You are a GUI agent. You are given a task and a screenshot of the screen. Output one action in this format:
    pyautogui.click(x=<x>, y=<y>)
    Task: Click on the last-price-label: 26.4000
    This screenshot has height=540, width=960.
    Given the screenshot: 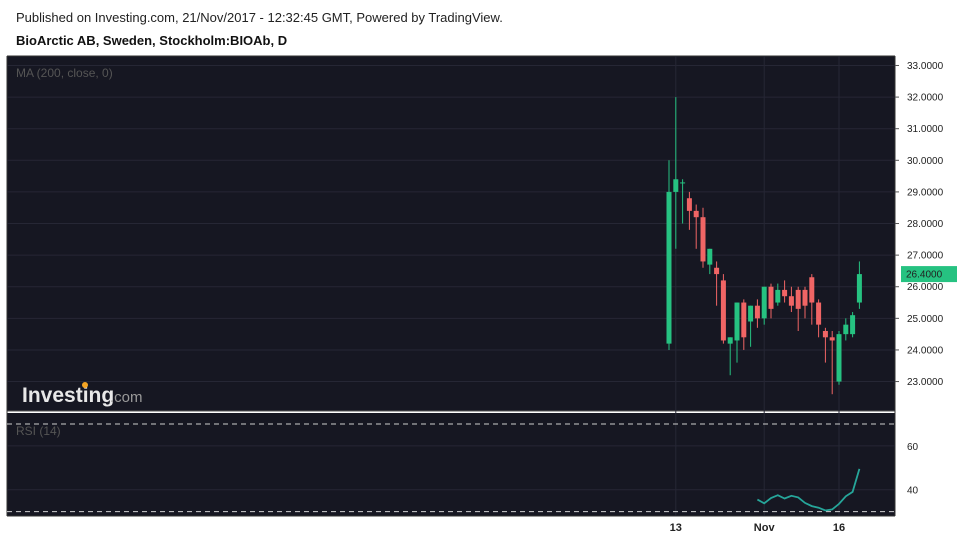 What is the action you would take?
    pyautogui.click(x=924, y=275)
    